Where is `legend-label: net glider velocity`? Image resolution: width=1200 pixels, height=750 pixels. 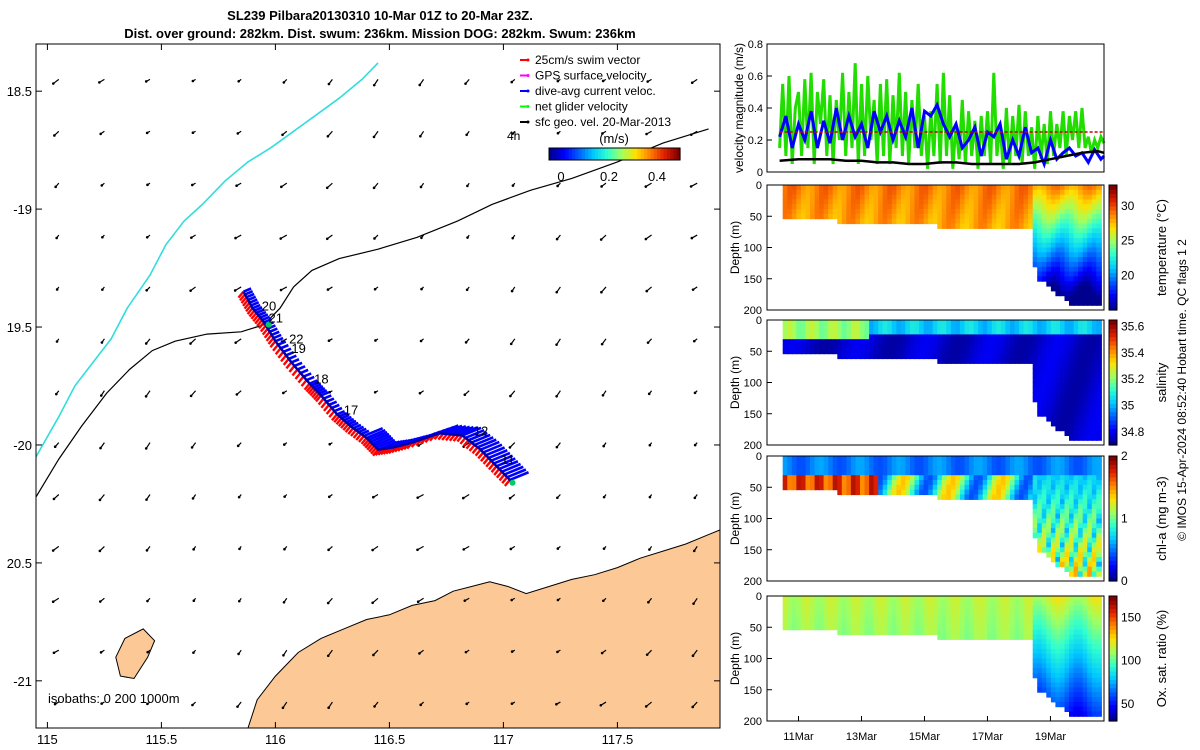
legend-label: net glider velocity is located at coordinates (581, 107).